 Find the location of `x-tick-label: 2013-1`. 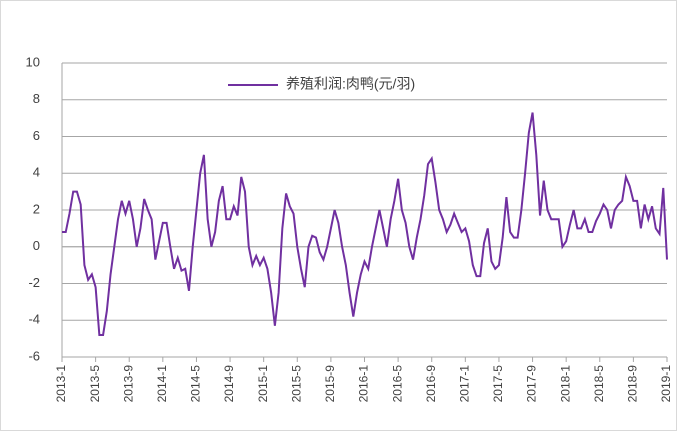

x-tick-label: 2013-1 is located at coordinates (61, 384).